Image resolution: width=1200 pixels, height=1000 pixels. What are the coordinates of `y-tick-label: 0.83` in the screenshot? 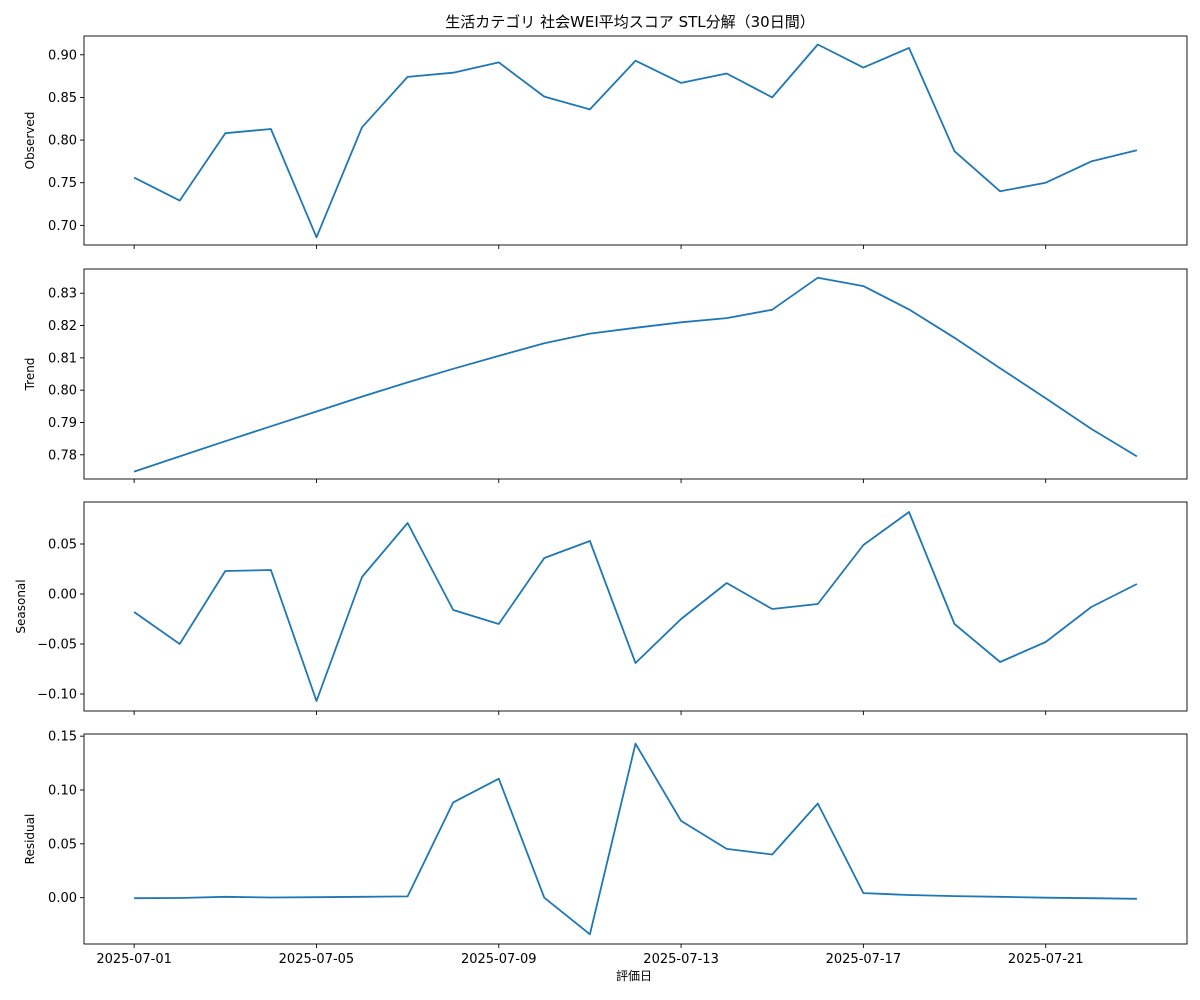 It's located at (62, 294).